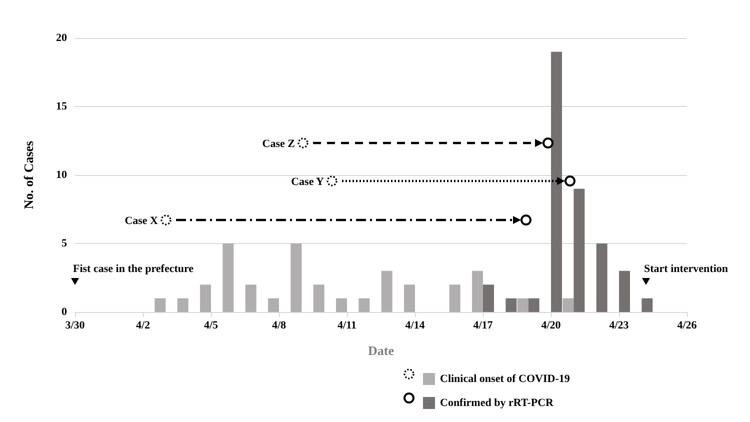 Image resolution: width=750 pixels, height=422 pixels. Describe the element at coordinates (551, 326) in the screenshot. I see `x-tick-label: 4/20` at that location.